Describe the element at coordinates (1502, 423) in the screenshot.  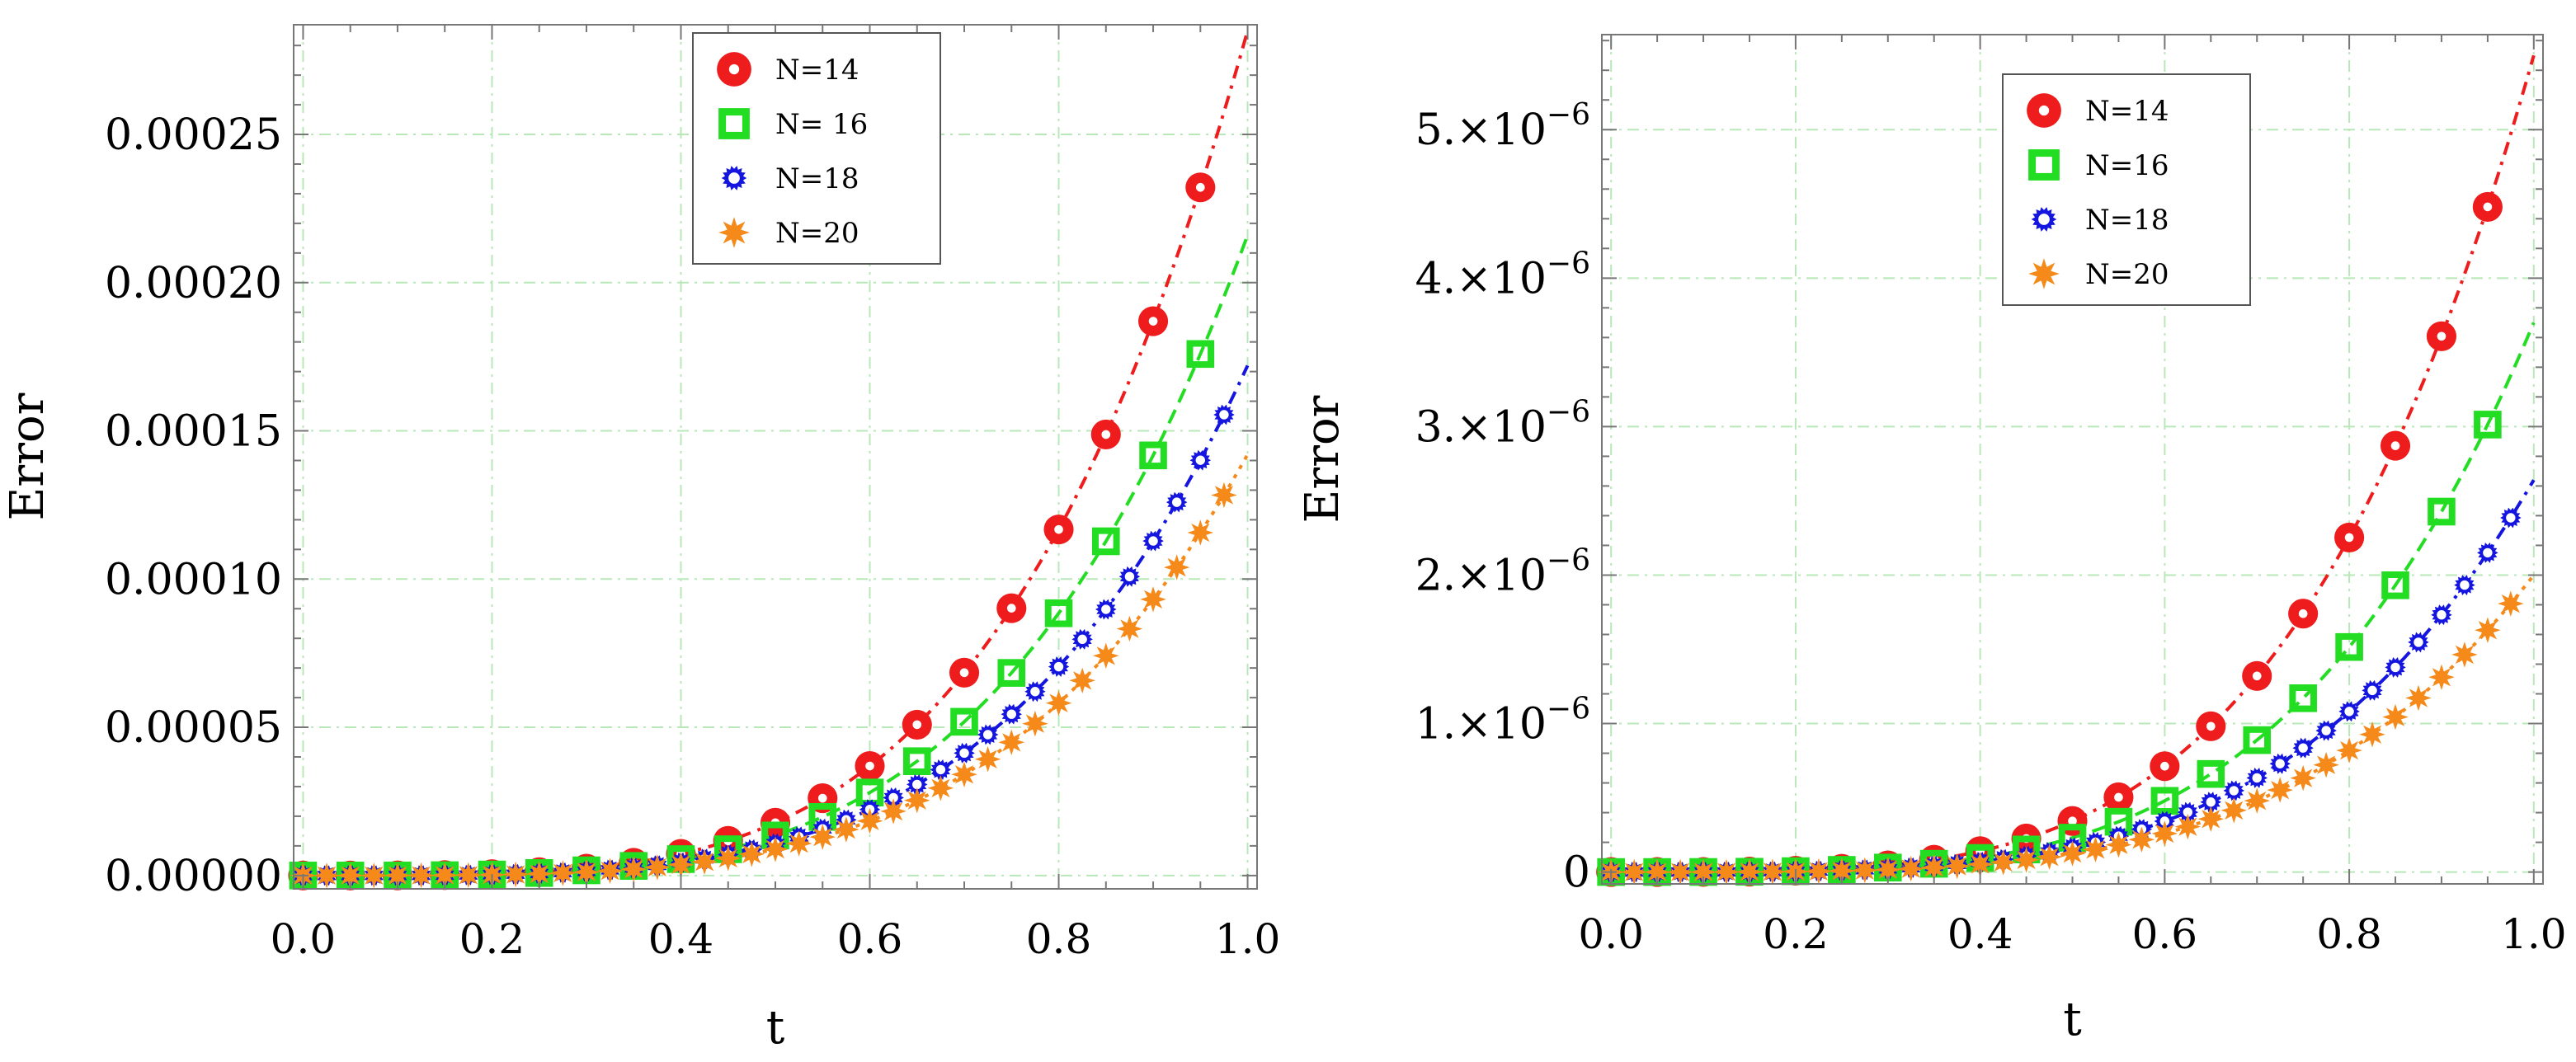
I see `y-tick-label: 3.×10−6` at that location.